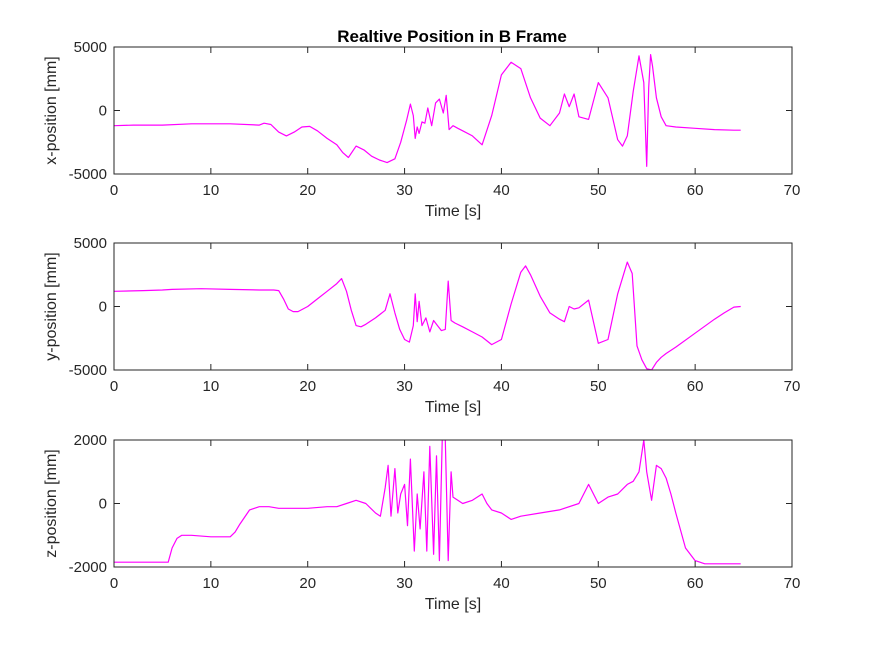 The height and width of the screenshot is (656, 875). Describe the element at coordinates (114, 583) in the screenshot. I see `z-position-xtick-label: 0` at that location.